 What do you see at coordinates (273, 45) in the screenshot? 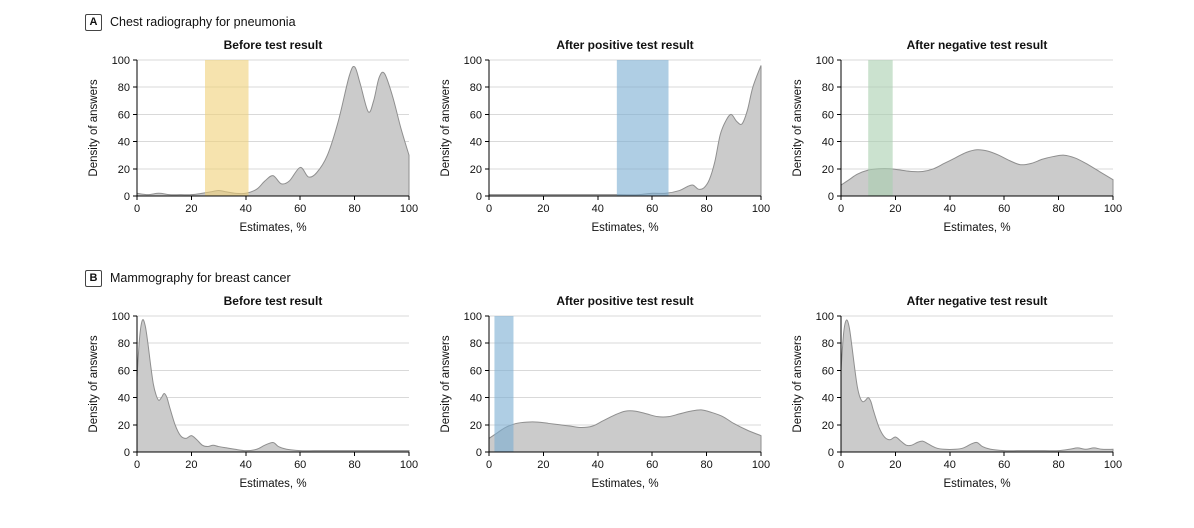
I see `panel-title: Before test result` at bounding box center [273, 45].